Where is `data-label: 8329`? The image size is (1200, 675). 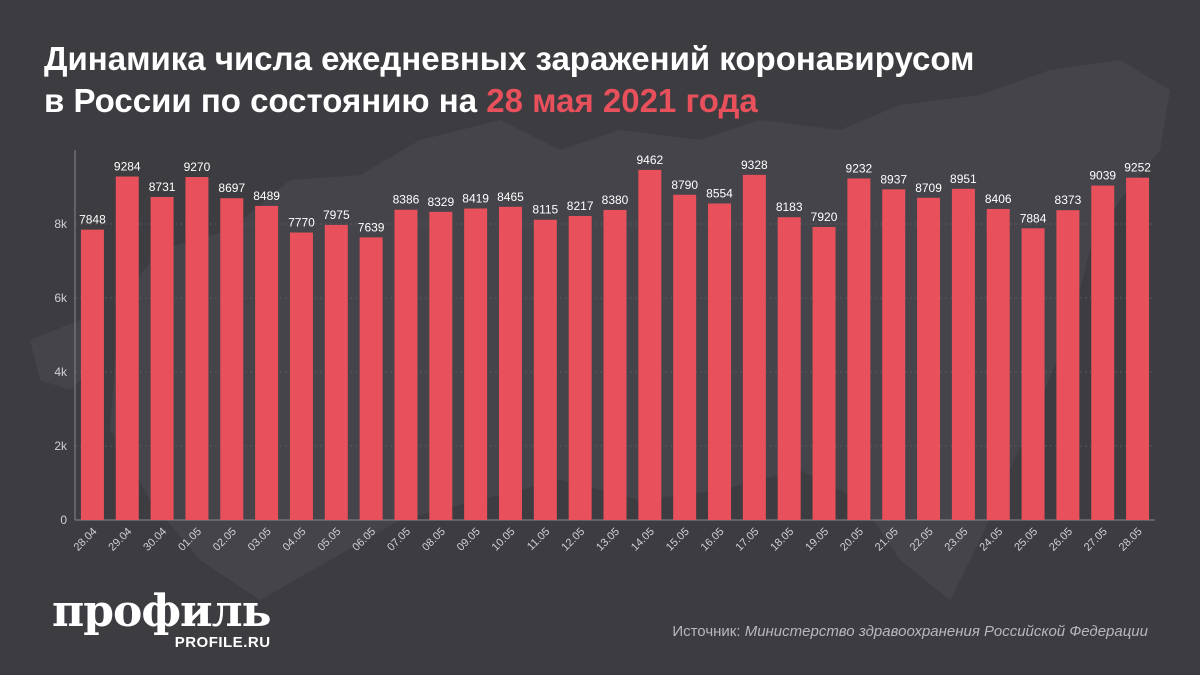 data-label: 8329 is located at coordinates (440, 202).